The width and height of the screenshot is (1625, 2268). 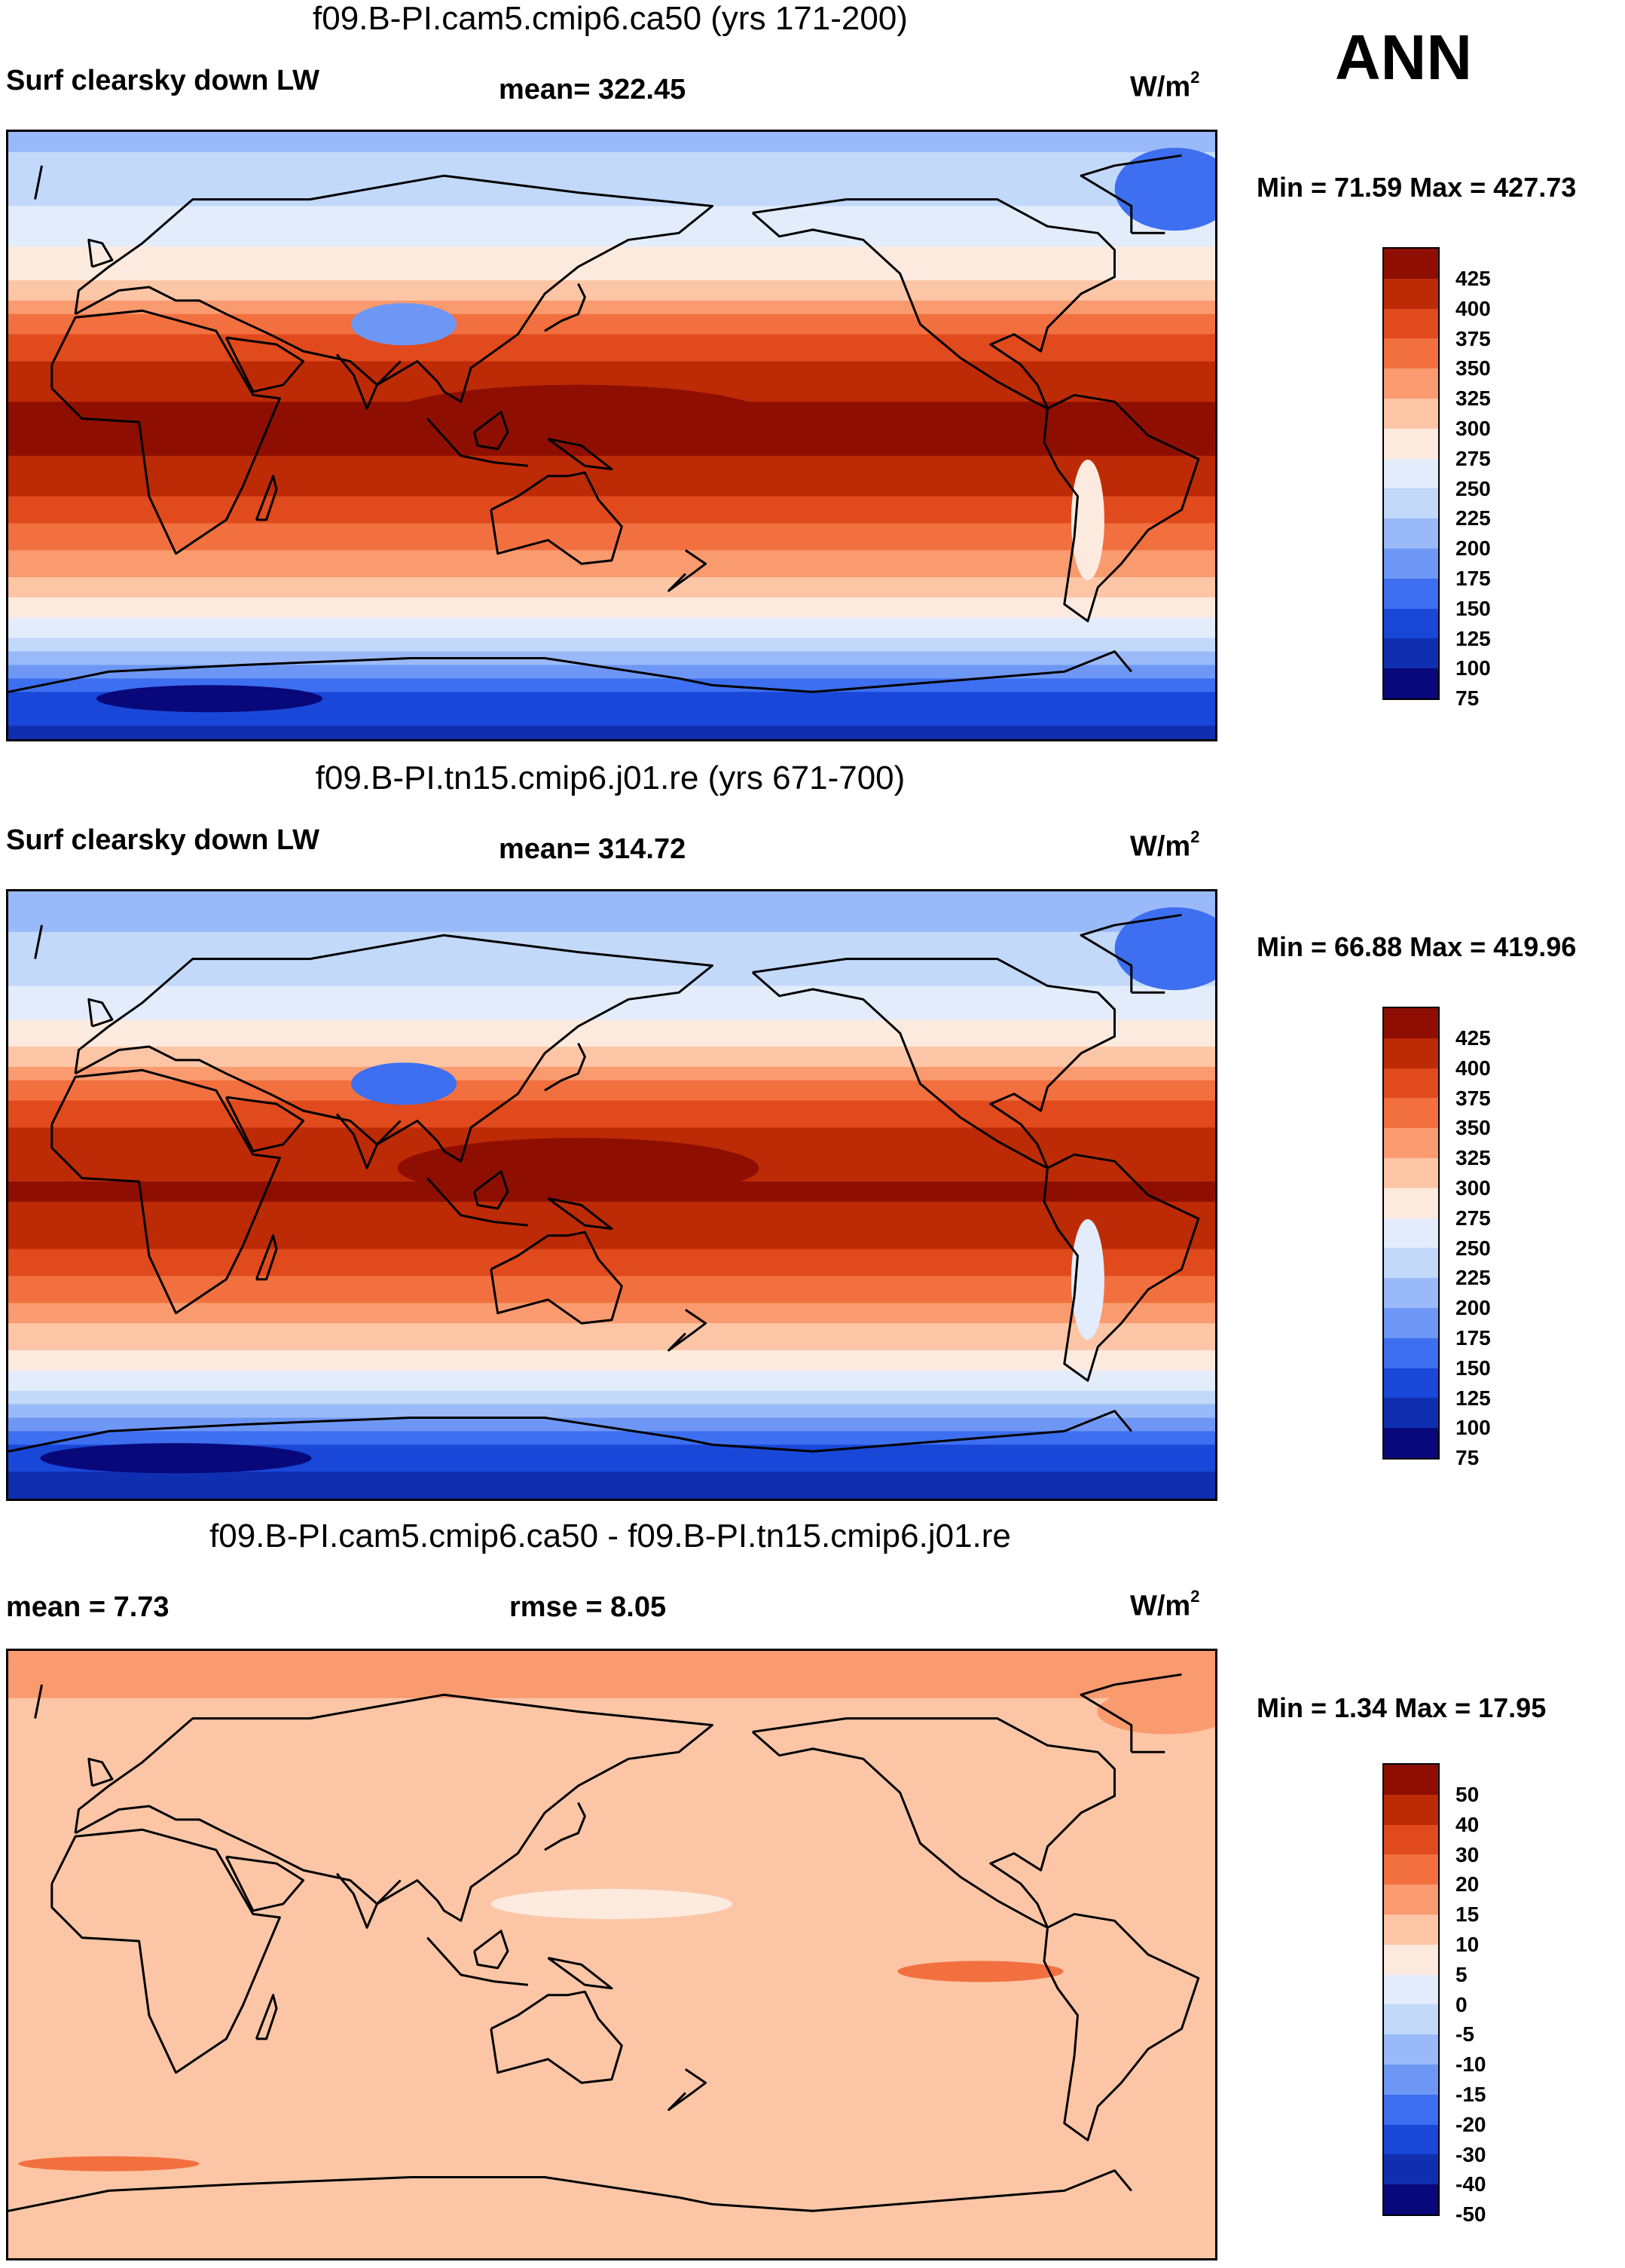 What do you see at coordinates (1473, 1337) in the screenshot?
I see `colorbar-tick-label: 175` at bounding box center [1473, 1337].